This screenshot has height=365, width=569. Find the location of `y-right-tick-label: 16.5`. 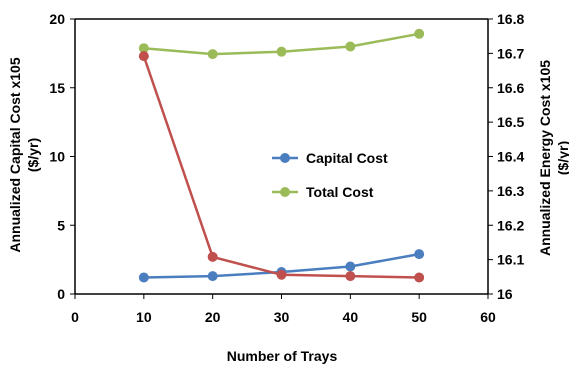

y-right-tick-label: 16.5 is located at coordinates (510, 122).